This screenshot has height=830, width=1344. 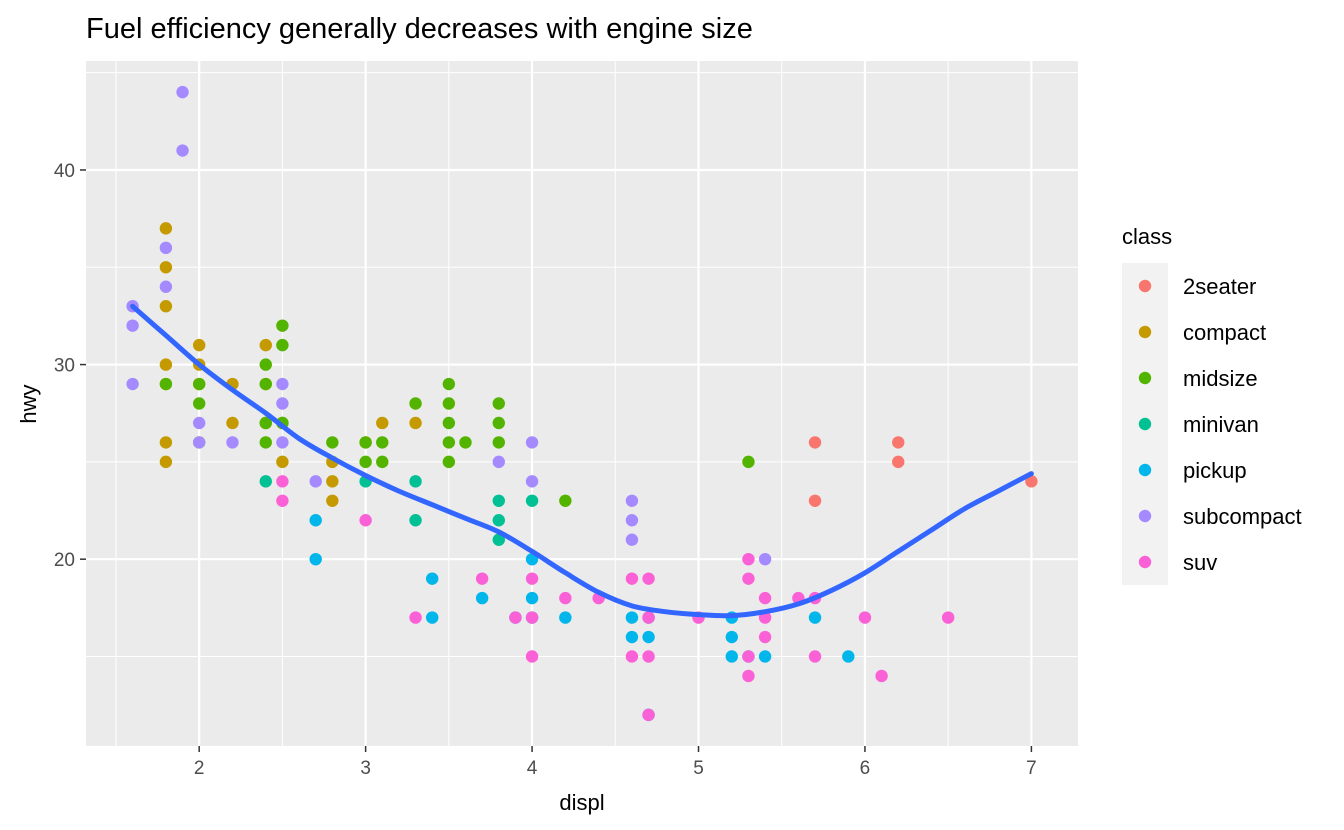 What do you see at coordinates (64, 560) in the screenshot?
I see `y-tick-label: 20` at bounding box center [64, 560].